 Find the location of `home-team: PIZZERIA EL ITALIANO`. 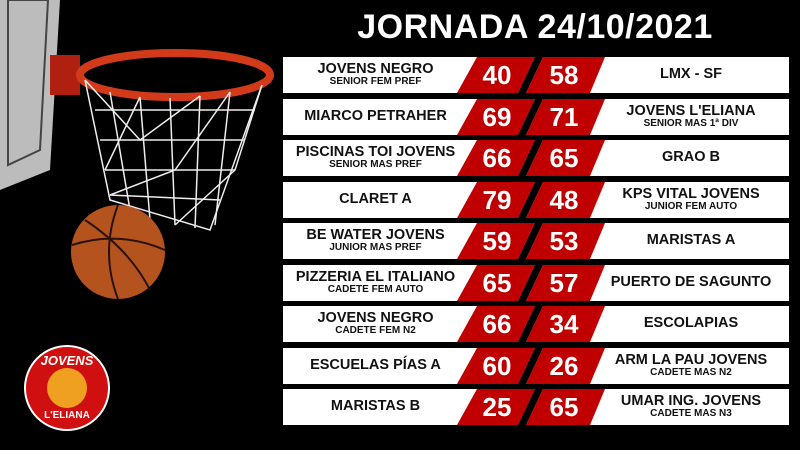

home-team: PIZZERIA EL ITALIANO is located at coordinates (375, 276).